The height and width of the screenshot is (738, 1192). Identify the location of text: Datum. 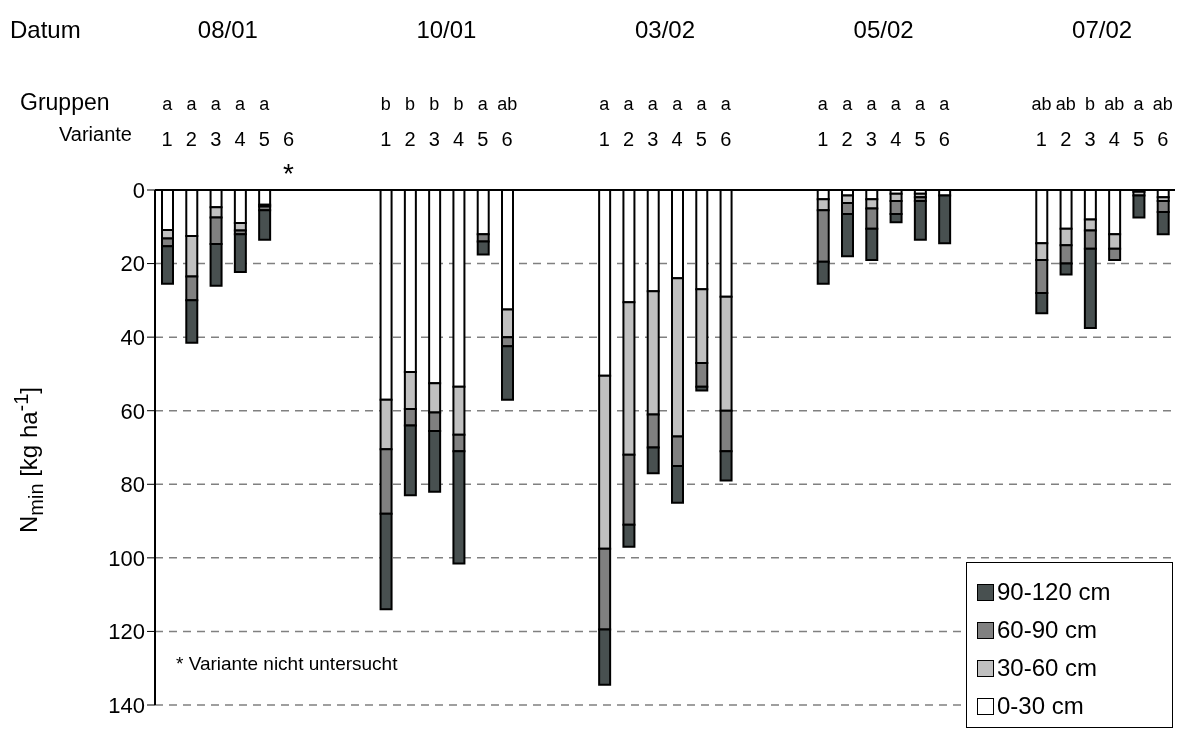
(45, 30).